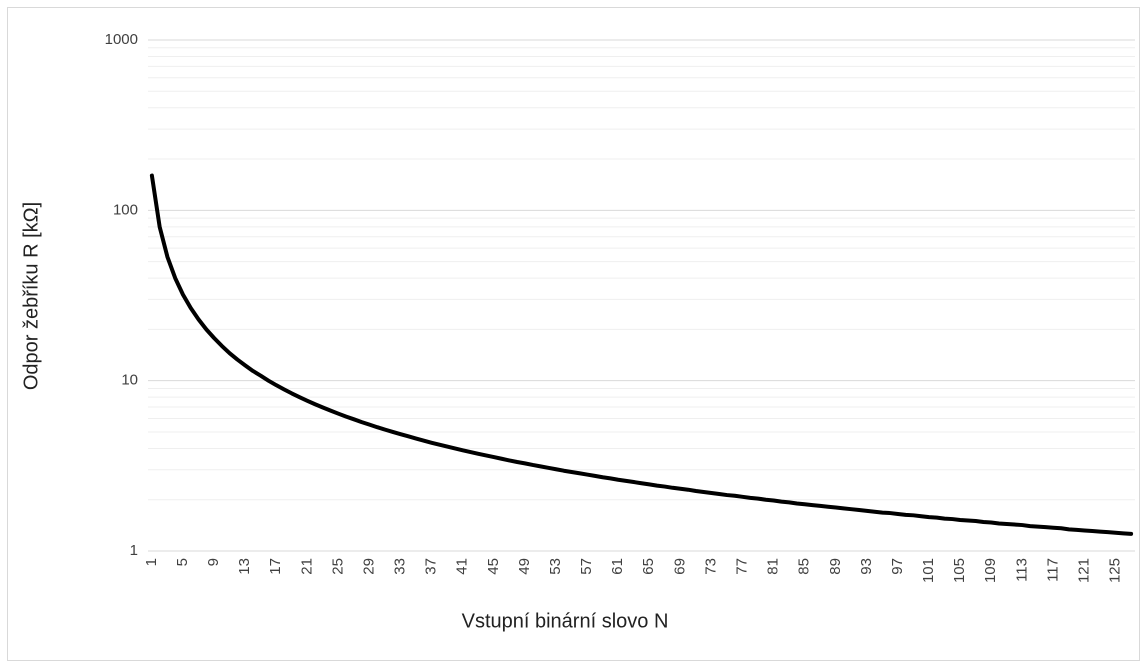 Image resolution: width=1147 pixels, height=668 pixels. I want to click on x-tick-label: 53, so click(555, 566).